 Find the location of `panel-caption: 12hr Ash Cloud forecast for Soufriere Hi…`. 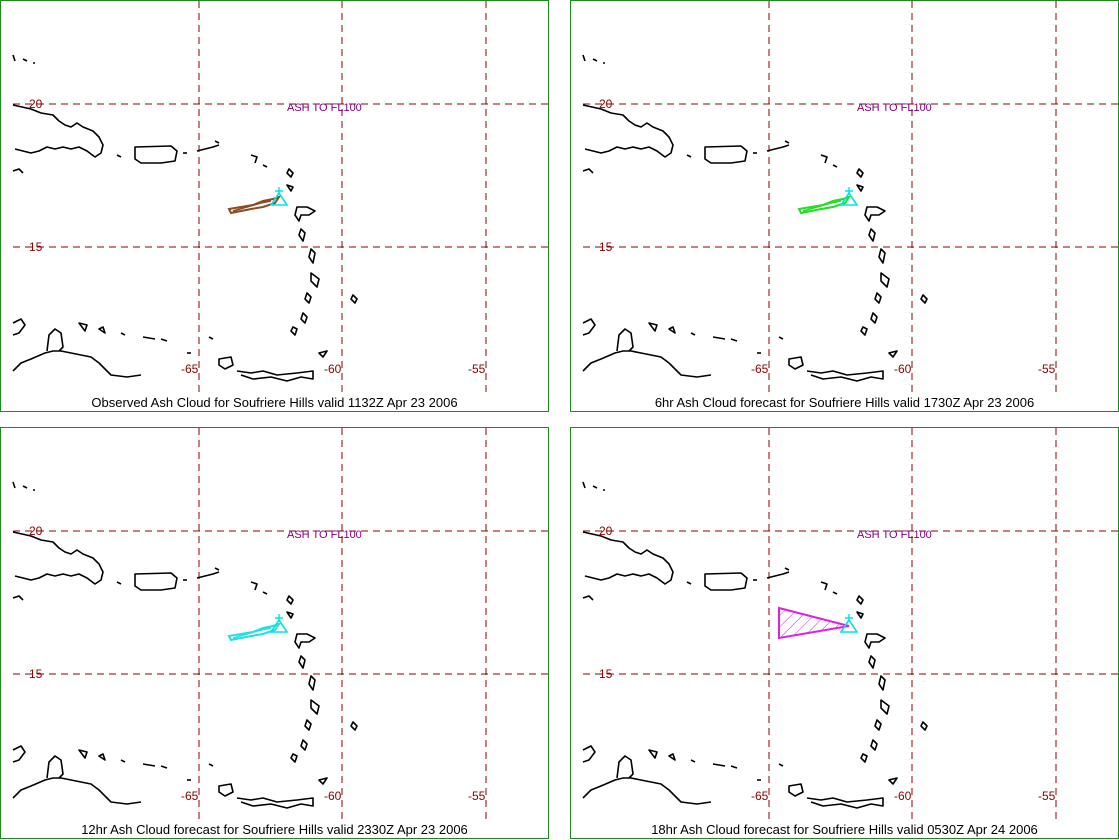

panel-caption: 12hr Ash Cloud forecast for Soufriere Hi… is located at coordinates (274, 829).